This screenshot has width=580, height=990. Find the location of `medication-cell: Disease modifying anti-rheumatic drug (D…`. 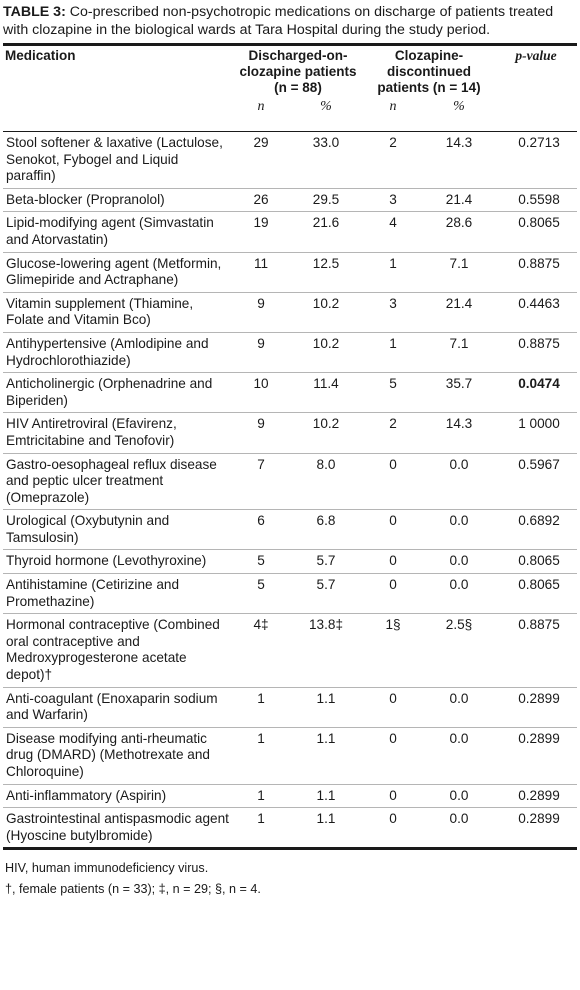

medication-cell: Disease modifying anti-rheumatic drug (D… is located at coordinates (108, 754).